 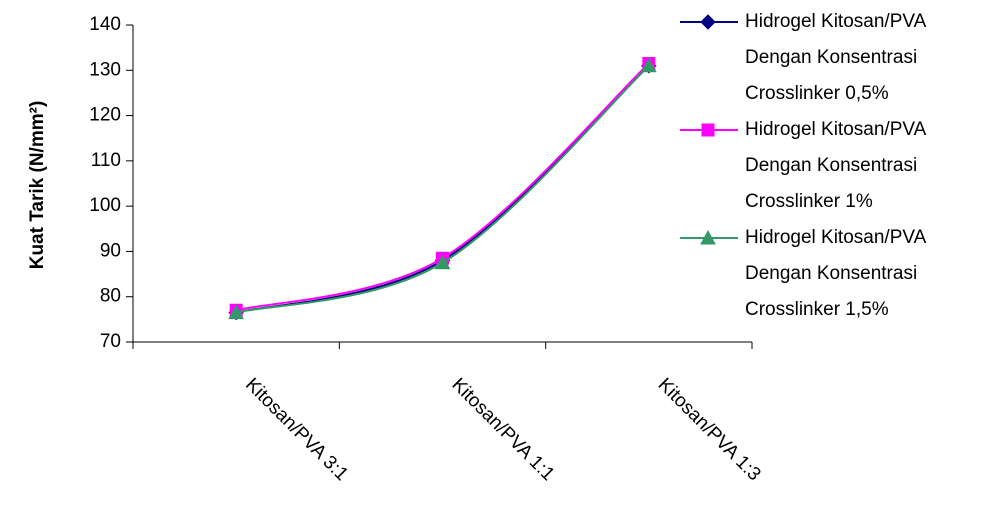 I want to click on y-tick-label: 120, so click(x=105, y=115).